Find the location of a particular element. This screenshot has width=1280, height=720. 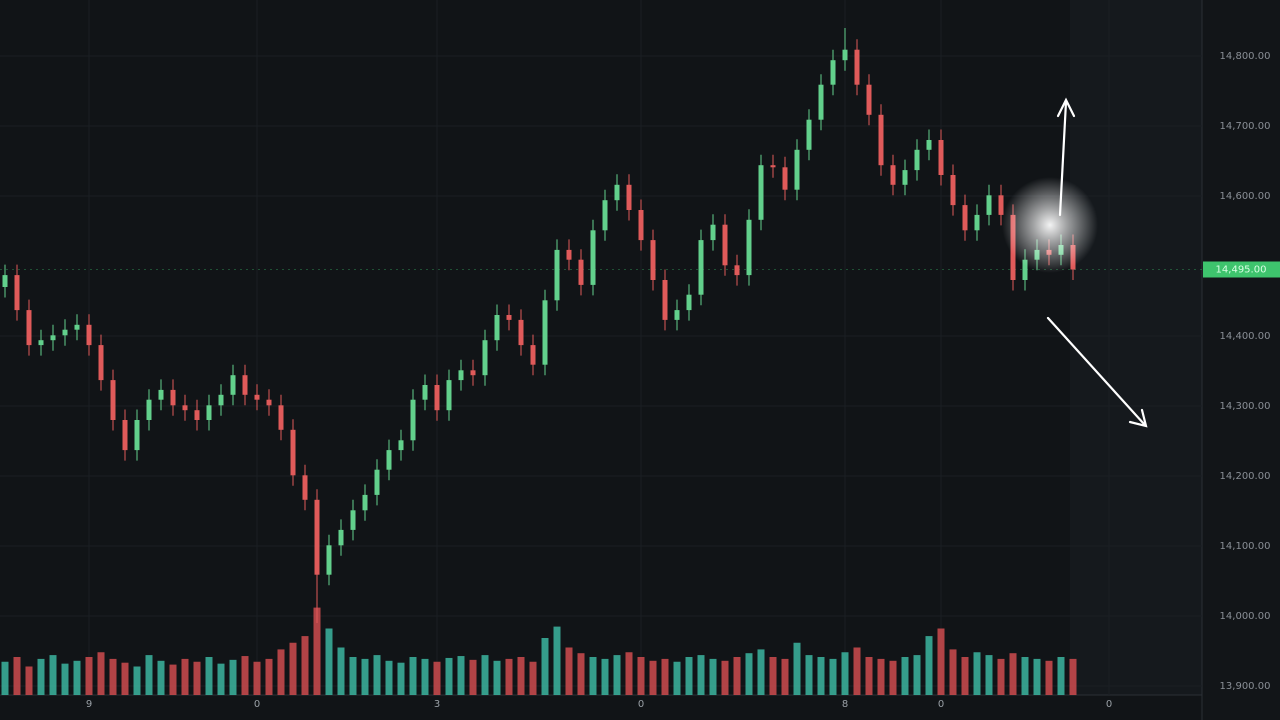

x-tick-label: 3 is located at coordinates (437, 704).